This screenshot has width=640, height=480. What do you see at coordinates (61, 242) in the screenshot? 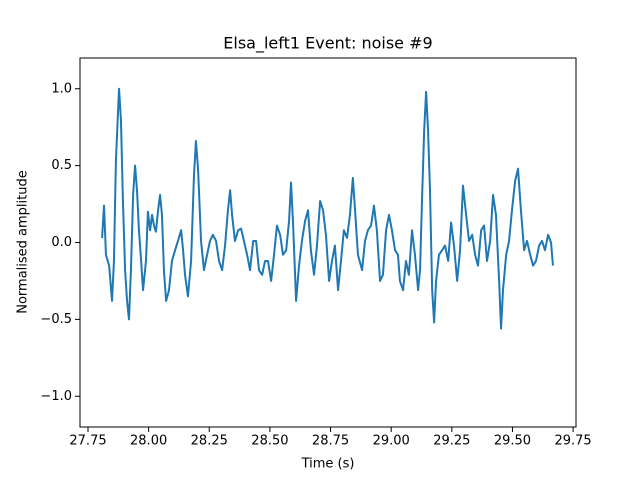
I see `y-tick-label: 0.0` at bounding box center [61, 242].